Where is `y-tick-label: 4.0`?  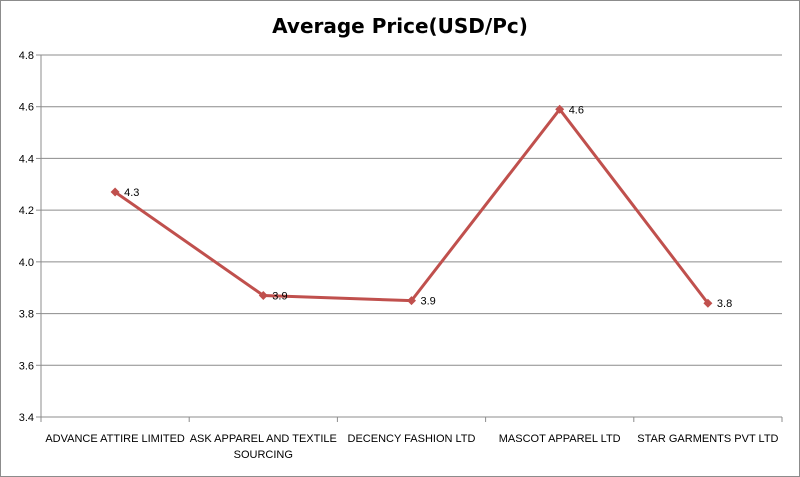
y-tick-label: 4.0 is located at coordinates (26, 263).